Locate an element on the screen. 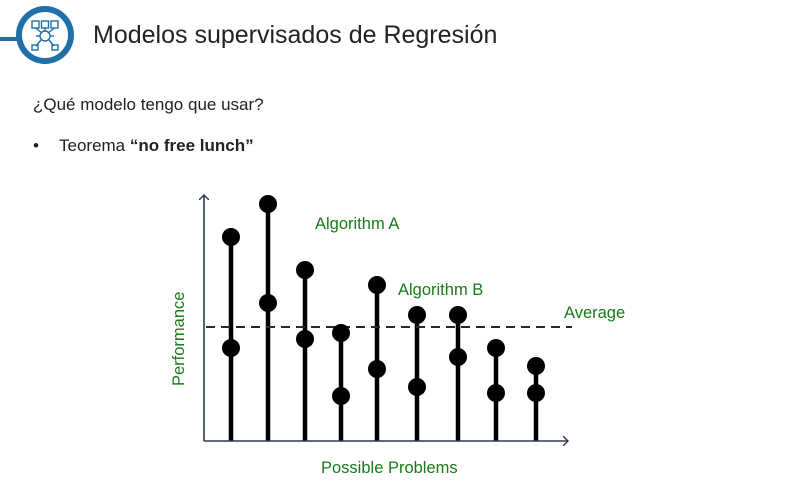 This screenshot has width=802, height=484. bullet-prefix: Teorema is located at coordinates (94, 145).